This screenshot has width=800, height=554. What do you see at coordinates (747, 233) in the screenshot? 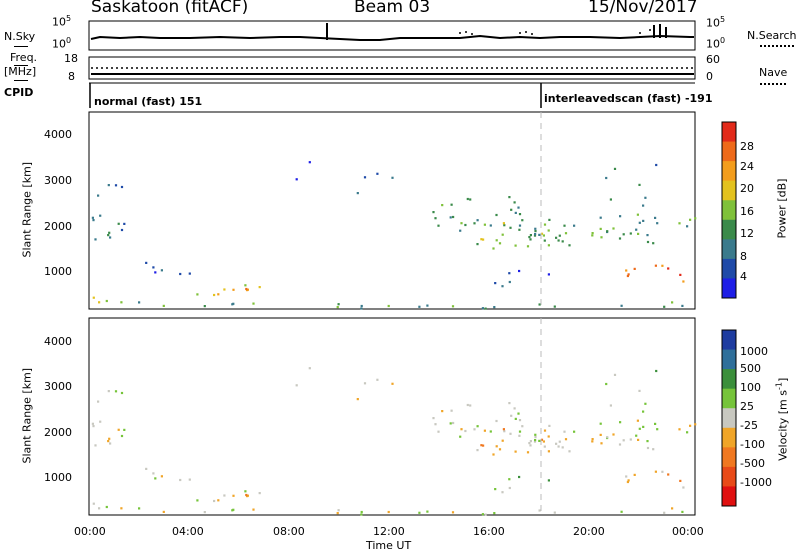
I see `power-cbar-tick-12: 12` at bounding box center [747, 233].